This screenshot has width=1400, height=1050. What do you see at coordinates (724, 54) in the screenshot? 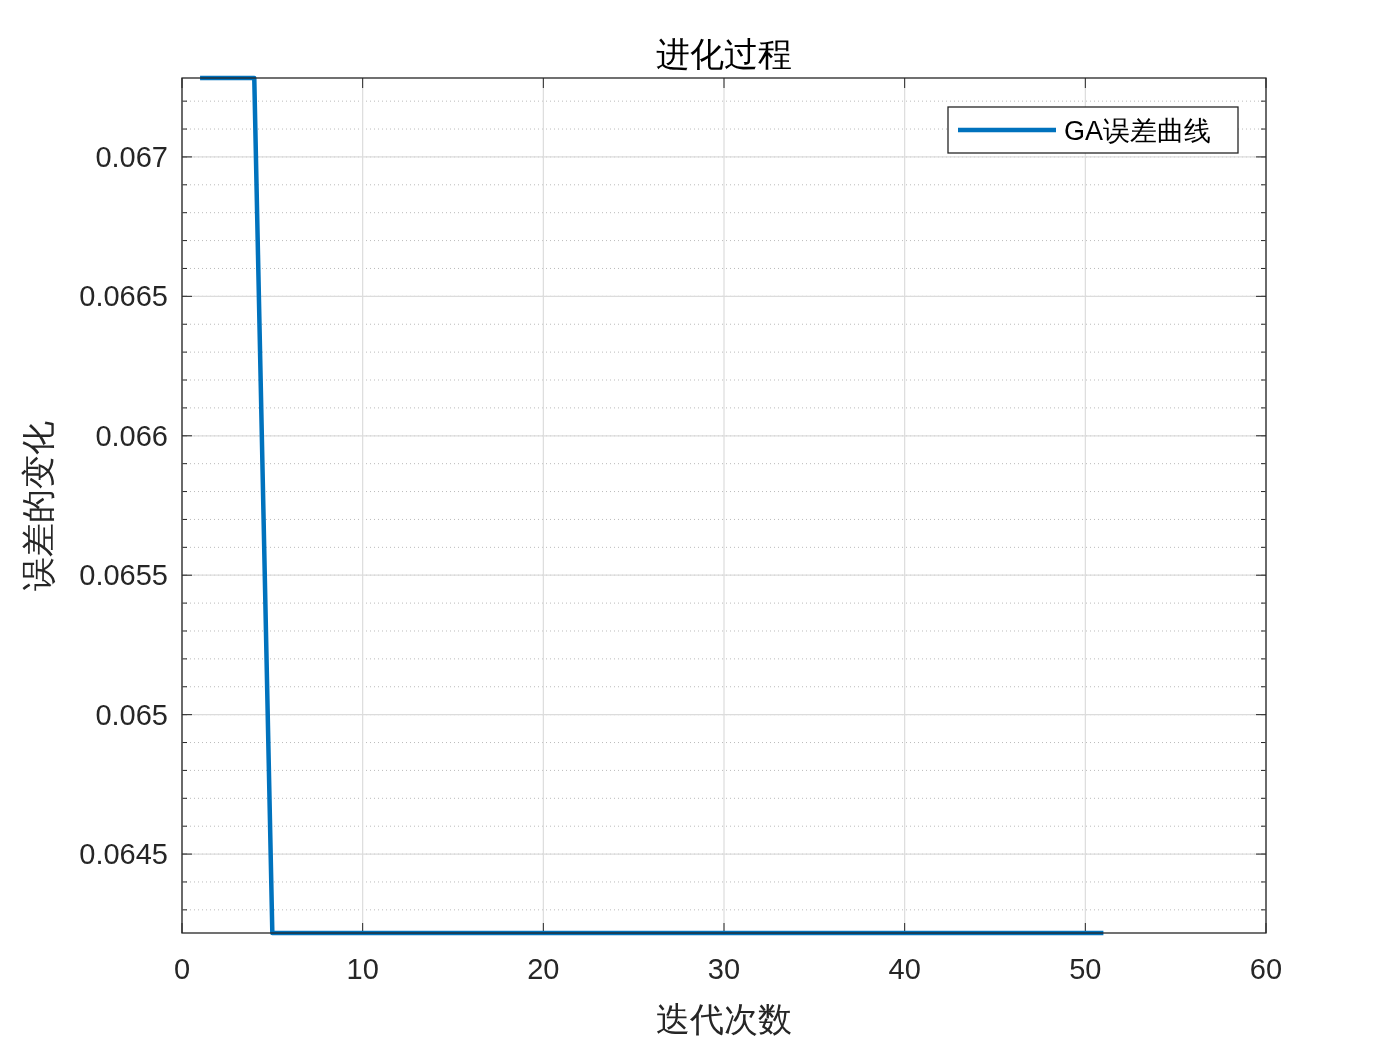
I see `chart-title: 进化过程` at bounding box center [724, 54].